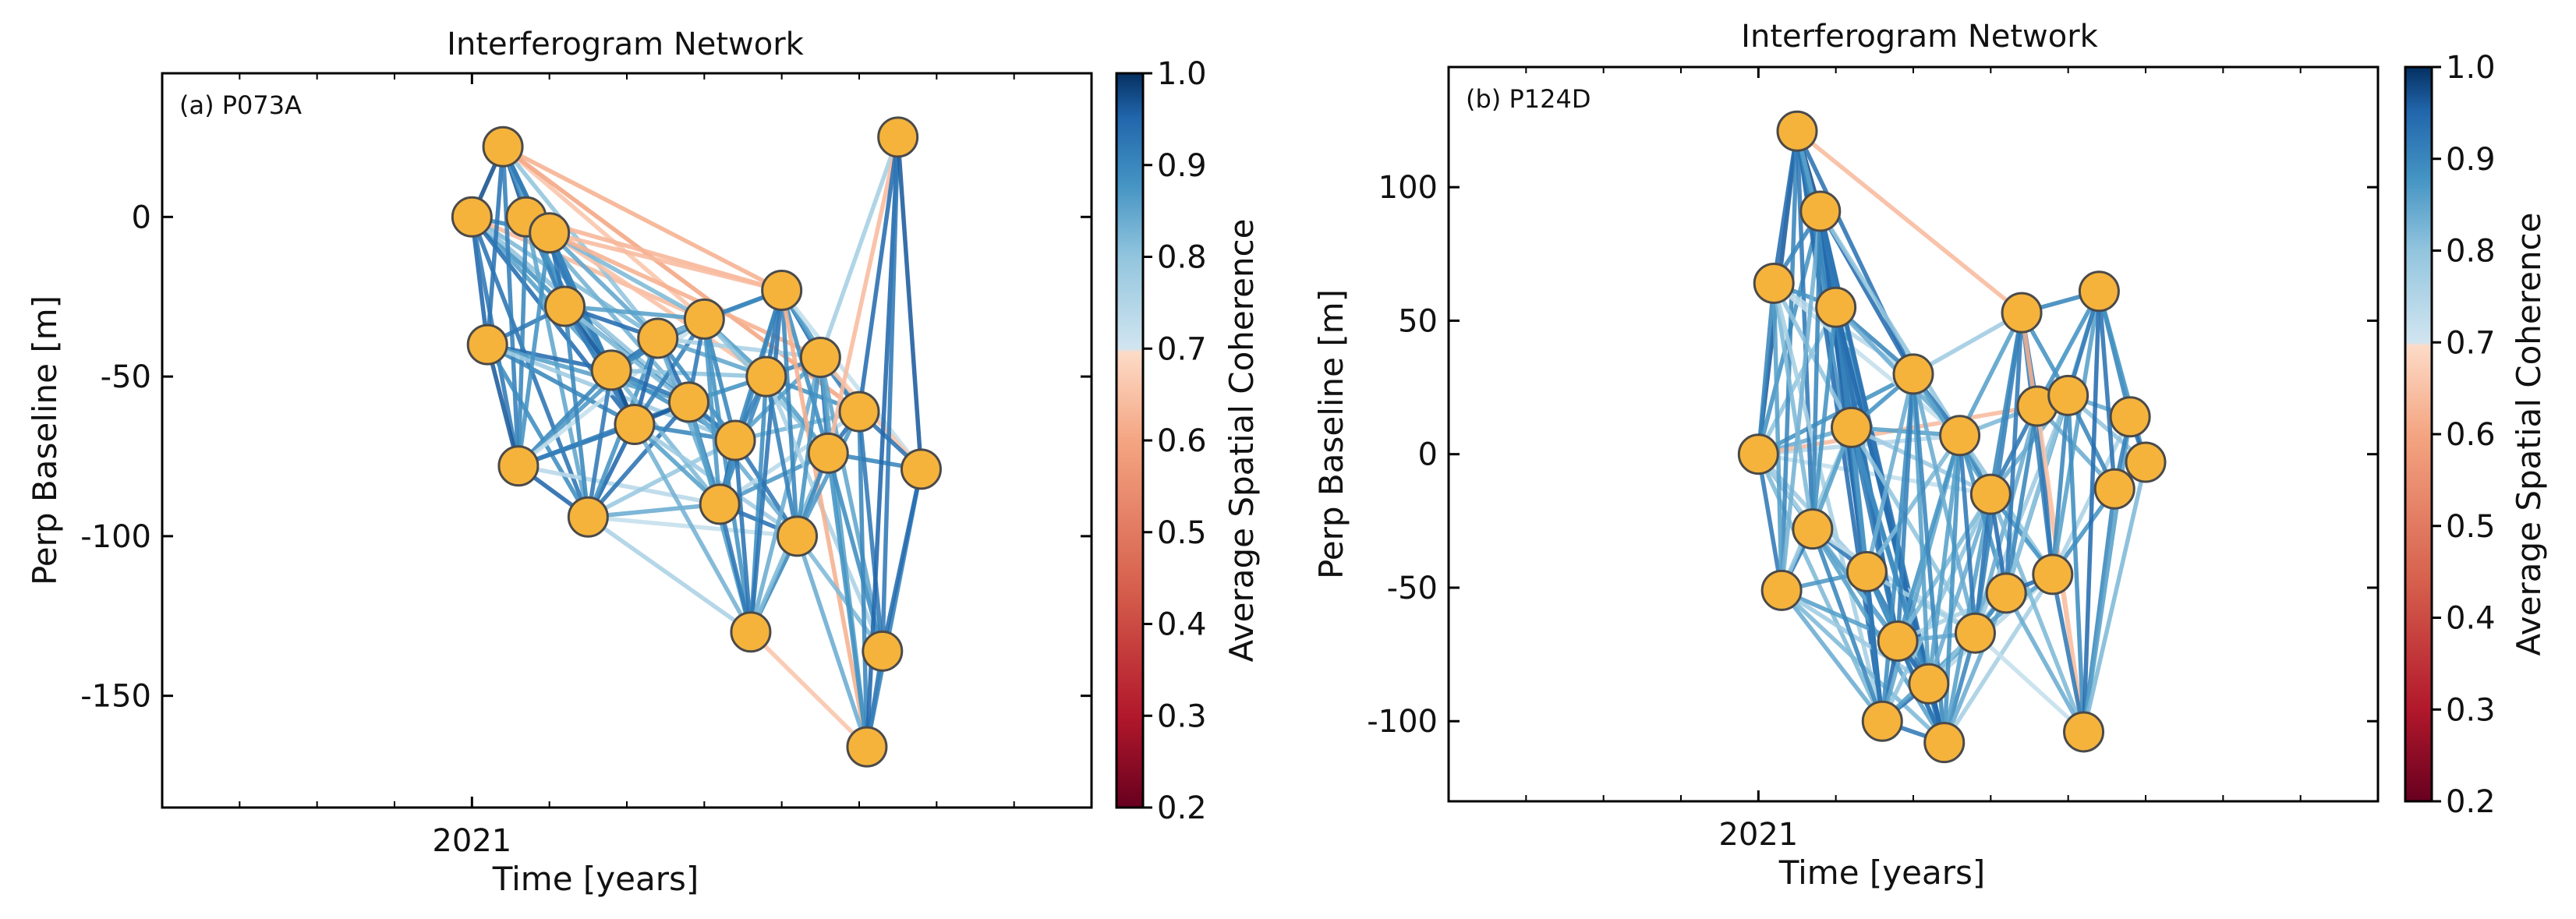  What do you see at coordinates (1182, 716) in the screenshot?
I see `colorbar-tick-label: 0.3` at bounding box center [1182, 716].